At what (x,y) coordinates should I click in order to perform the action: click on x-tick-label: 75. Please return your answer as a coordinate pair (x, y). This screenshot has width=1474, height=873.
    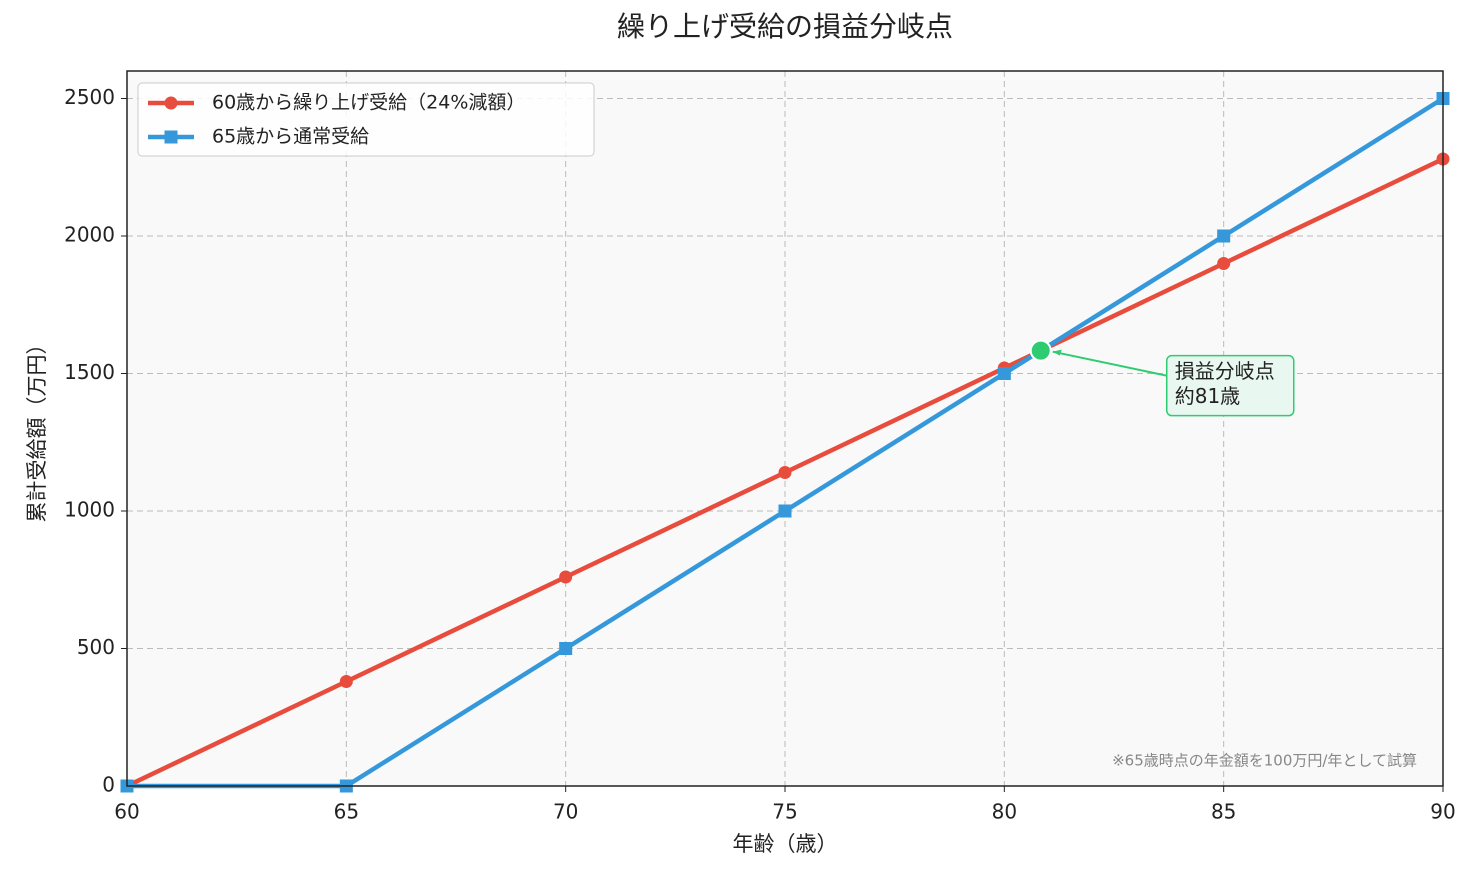
    Looking at the image, I should click on (784, 812).